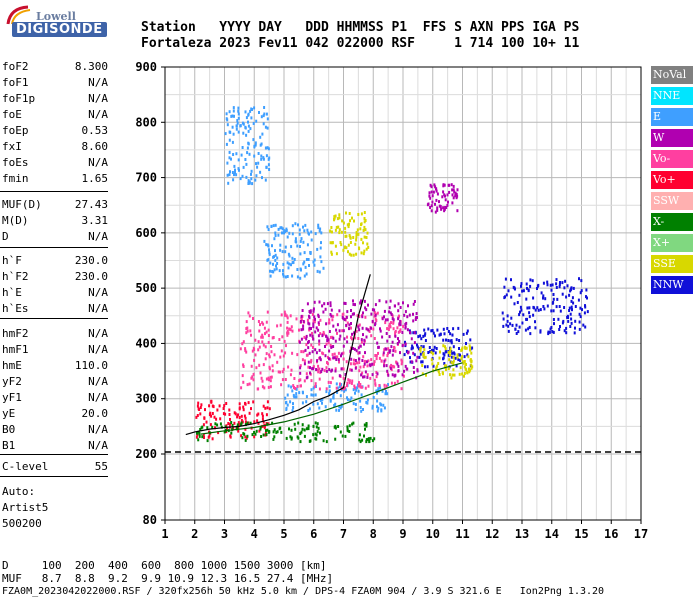  Describe the element at coordinates (15, 220) in the screenshot. I see `param-name: M(D)` at that location.